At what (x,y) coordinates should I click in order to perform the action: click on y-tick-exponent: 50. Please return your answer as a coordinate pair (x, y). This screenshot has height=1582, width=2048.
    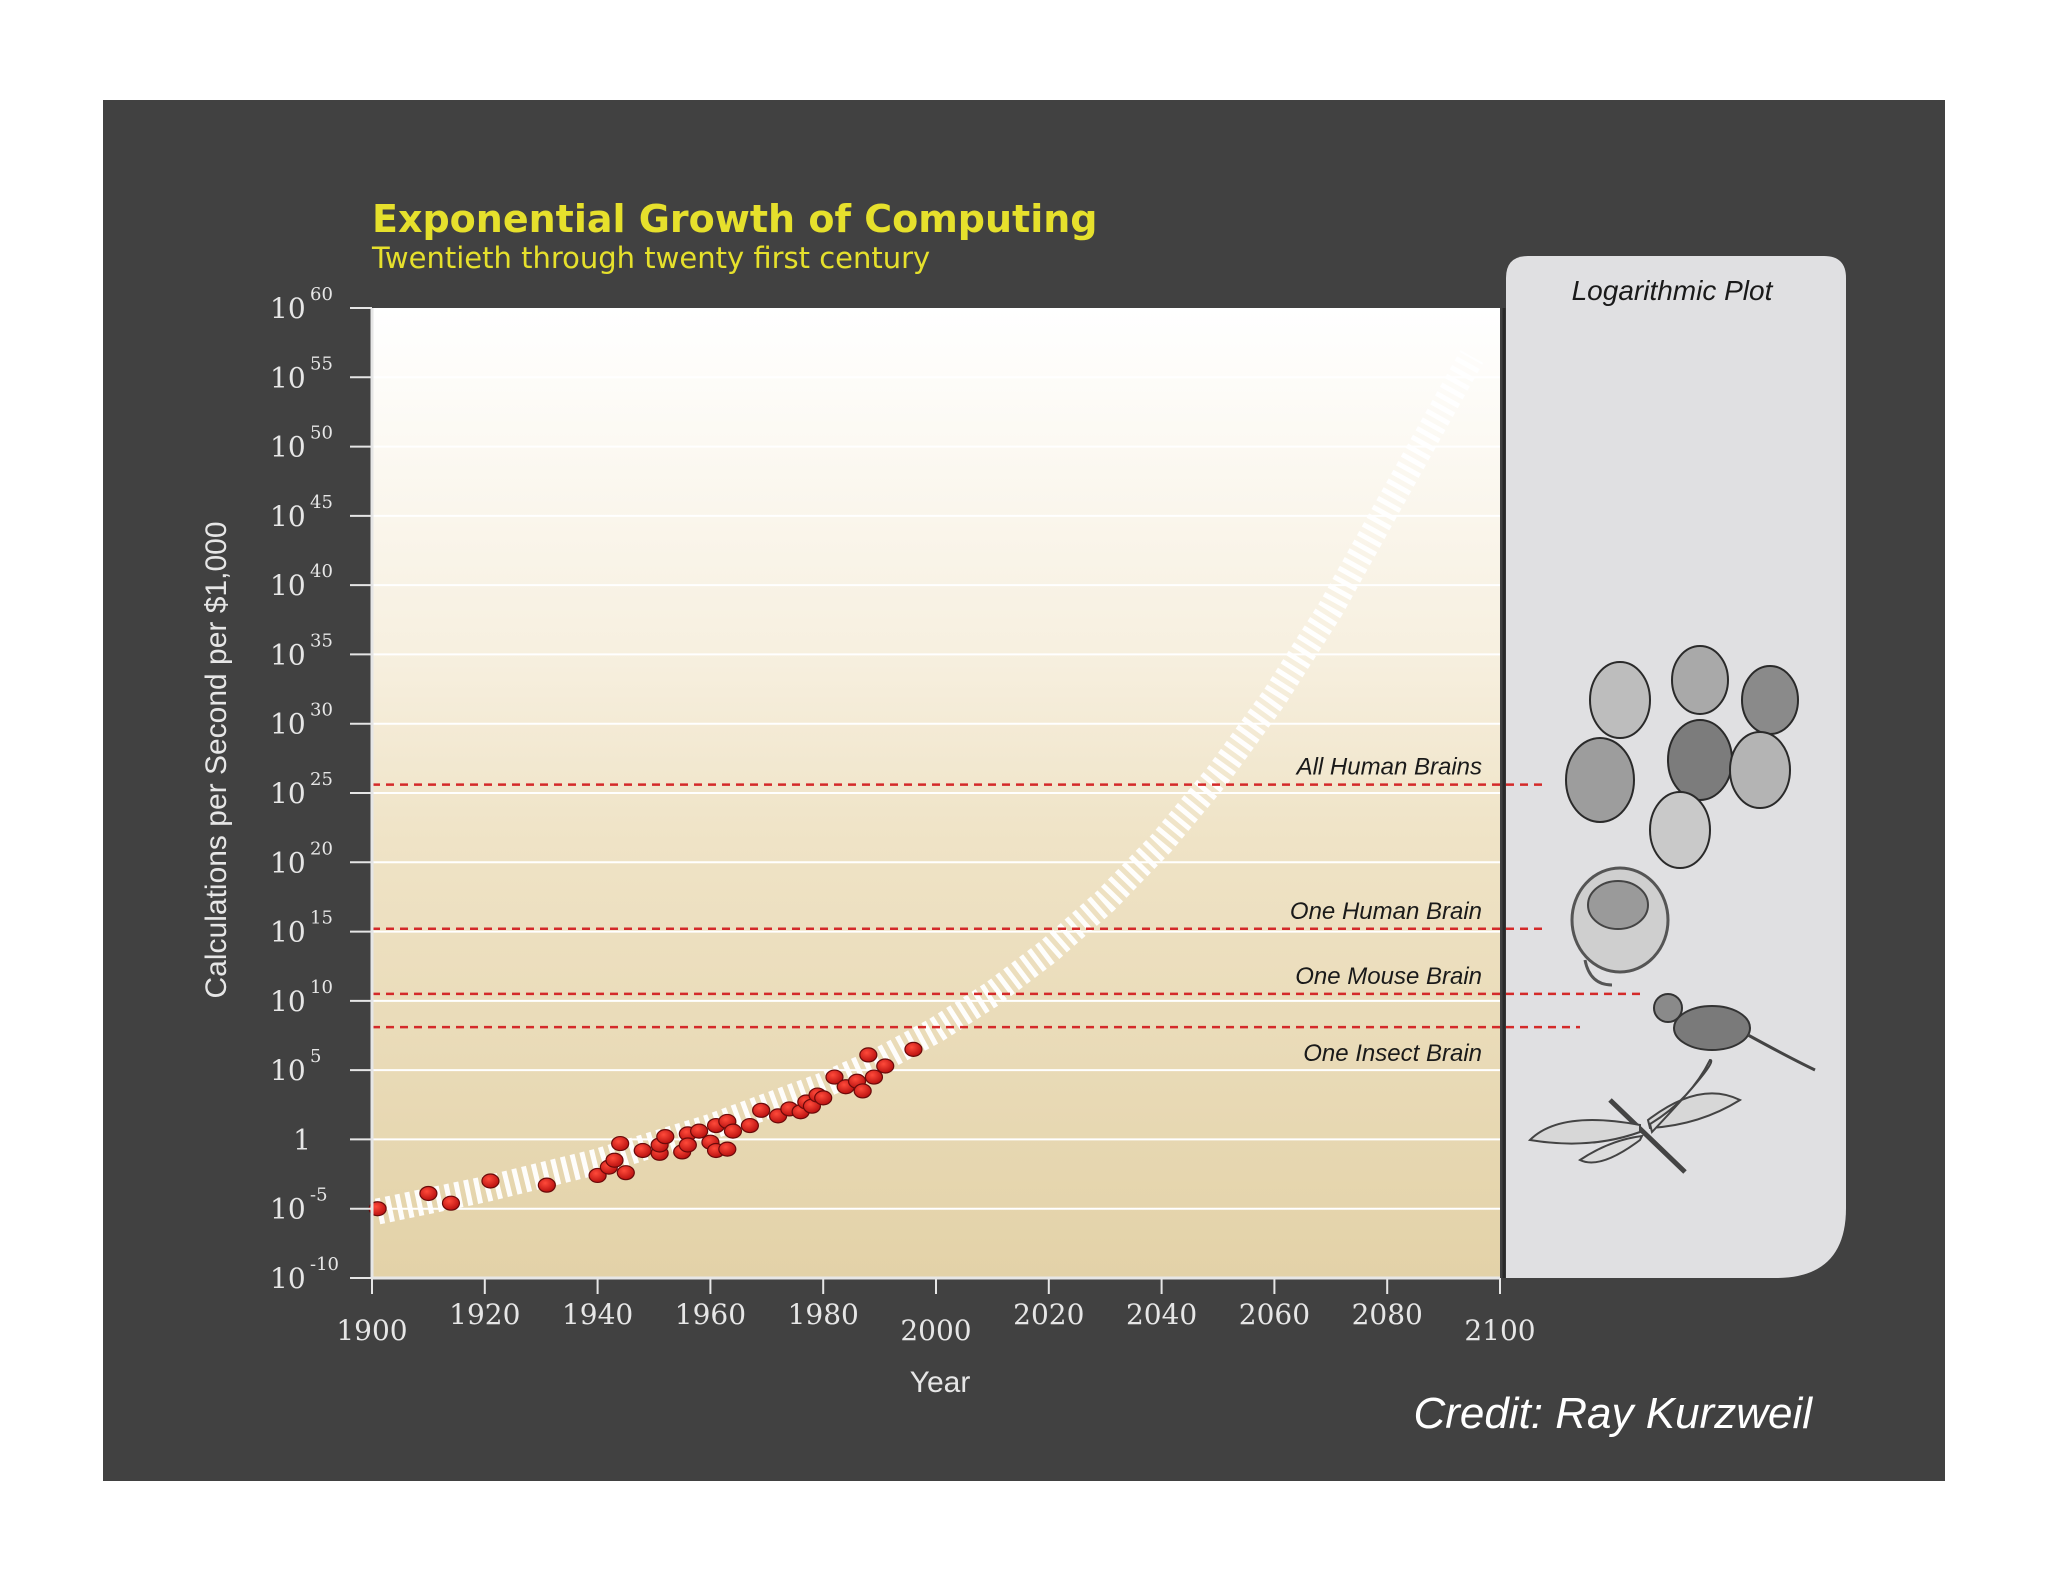
    Looking at the image, I should click on (321, 433).